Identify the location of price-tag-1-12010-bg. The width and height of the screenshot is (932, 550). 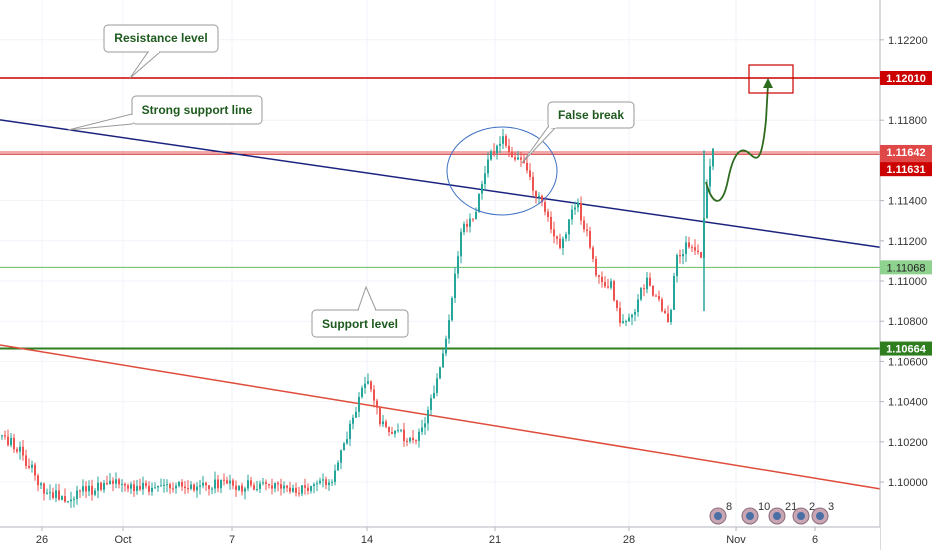
(906, 78).